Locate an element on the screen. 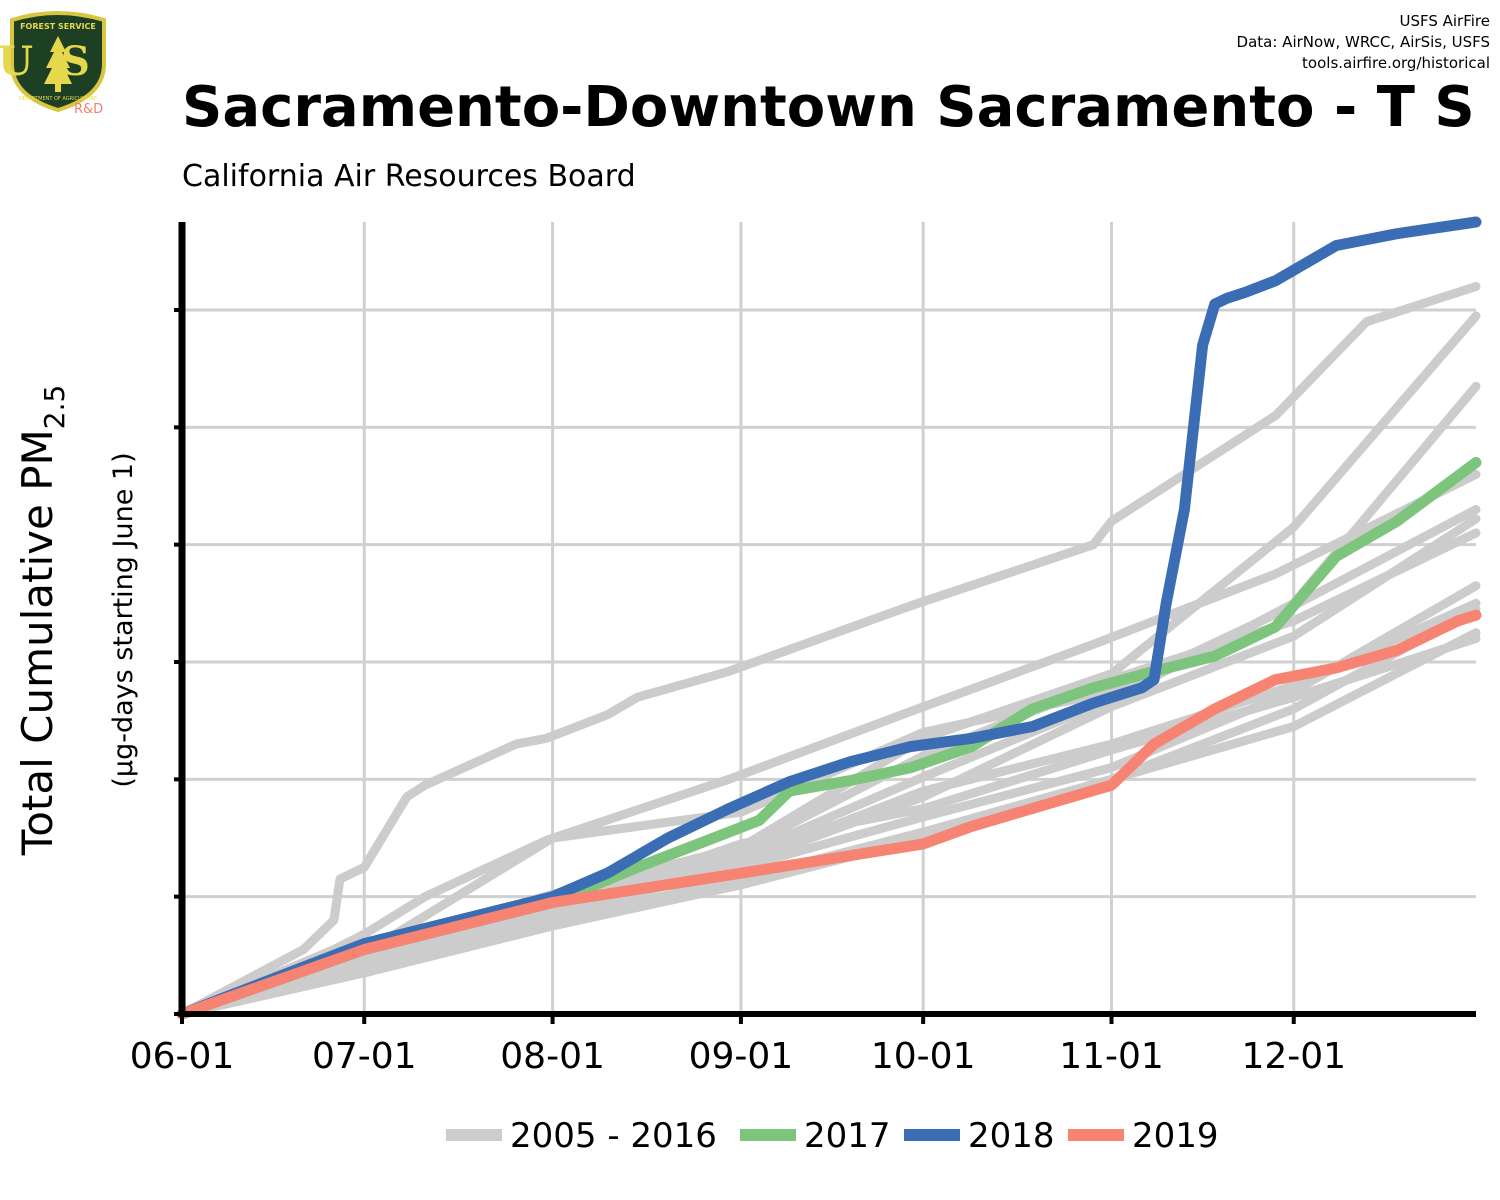 The height and width of the screenshot is (1200, 1500). x-tick-label: 08-01 is located at coordinates (552, 1056).